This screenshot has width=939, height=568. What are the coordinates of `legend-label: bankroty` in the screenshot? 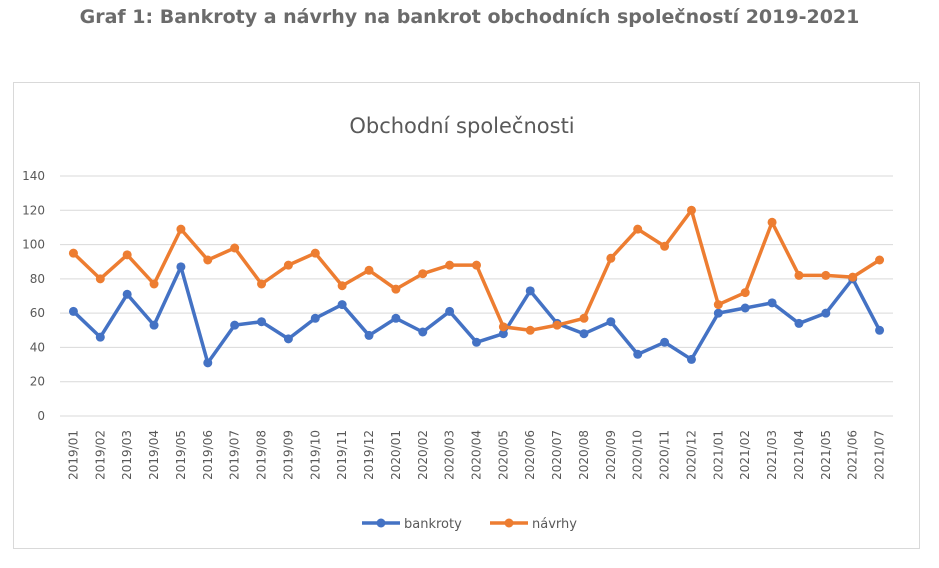 It's located at (433, 524).